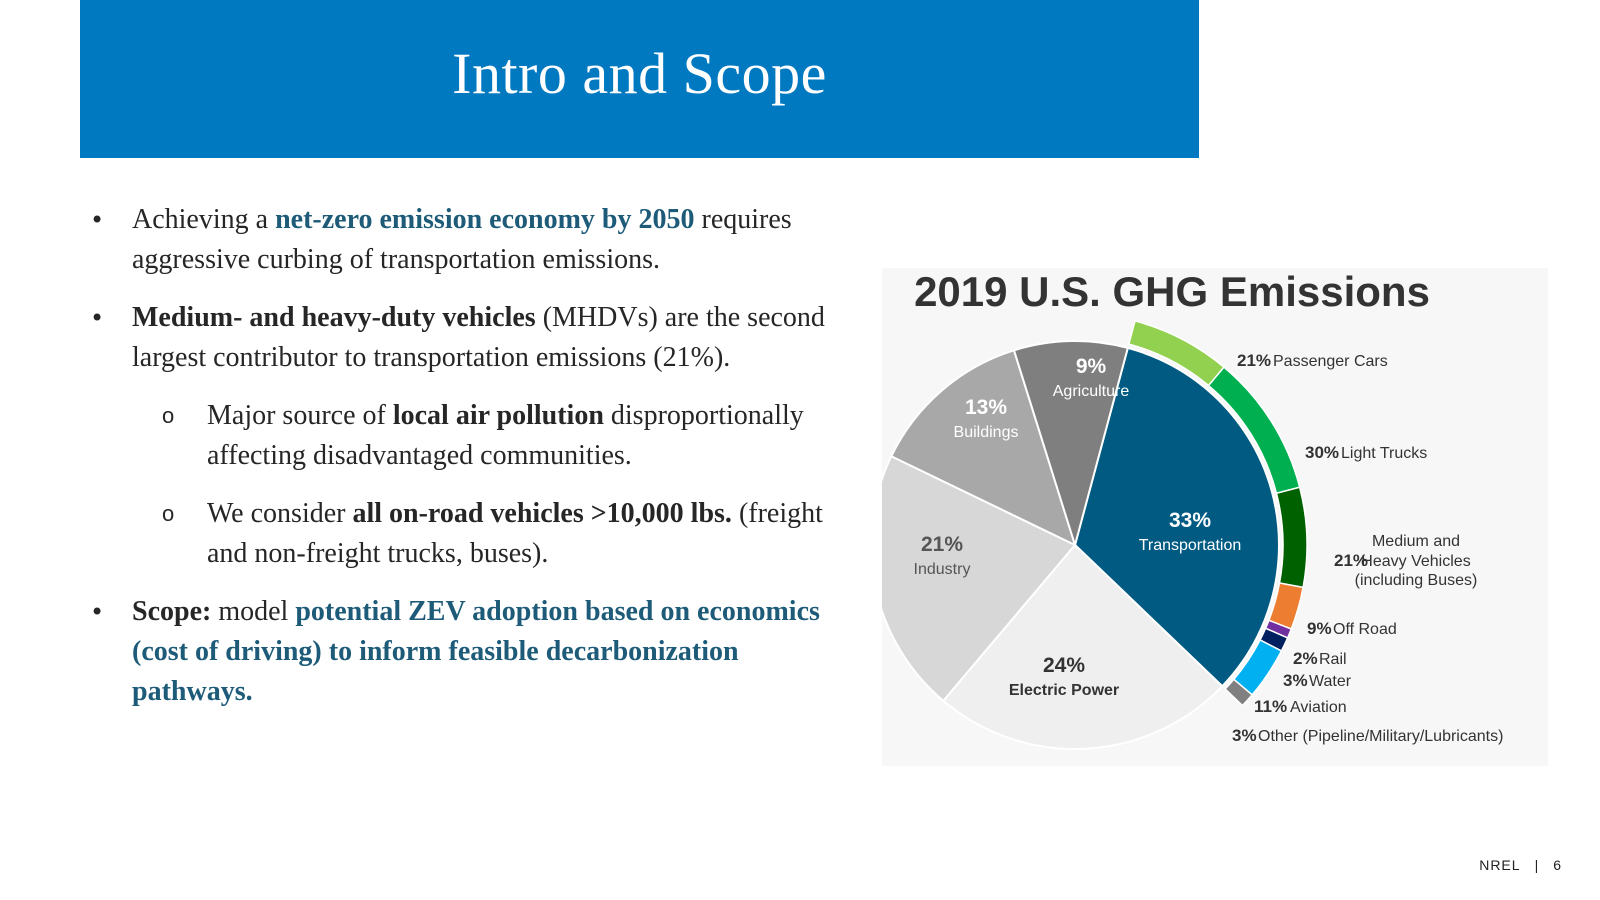  Describe the element at coordinates (639, 73) in the screenshot. I see `slide-title: Intro and Scope` at that location.